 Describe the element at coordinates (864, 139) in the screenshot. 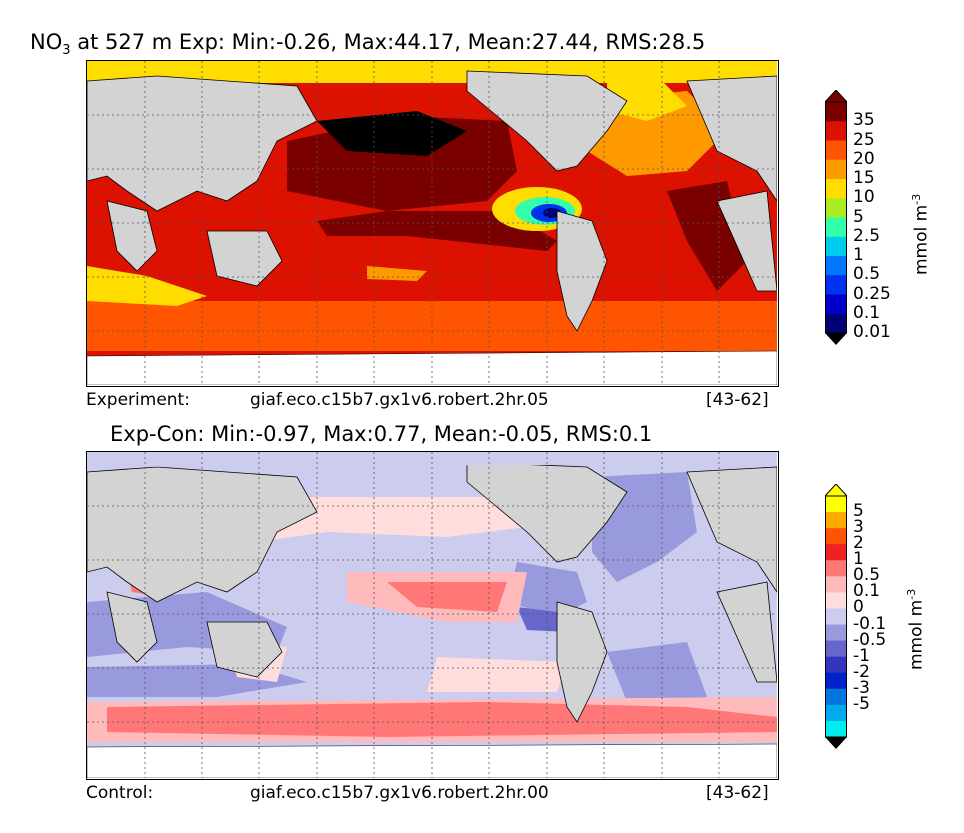

I see `colorbar-tick-label: 25` at that location.